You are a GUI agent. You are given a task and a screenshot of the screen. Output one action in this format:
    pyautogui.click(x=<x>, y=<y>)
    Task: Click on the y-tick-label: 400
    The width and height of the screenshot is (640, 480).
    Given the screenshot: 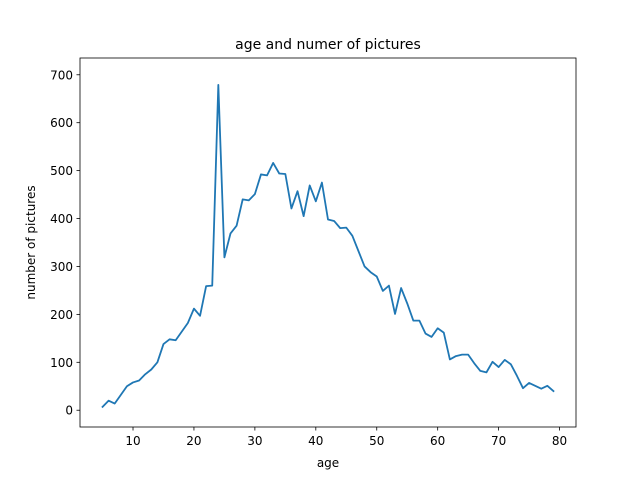 What is the action you would take?
    pyautogui.click(x=61, y=219)
    